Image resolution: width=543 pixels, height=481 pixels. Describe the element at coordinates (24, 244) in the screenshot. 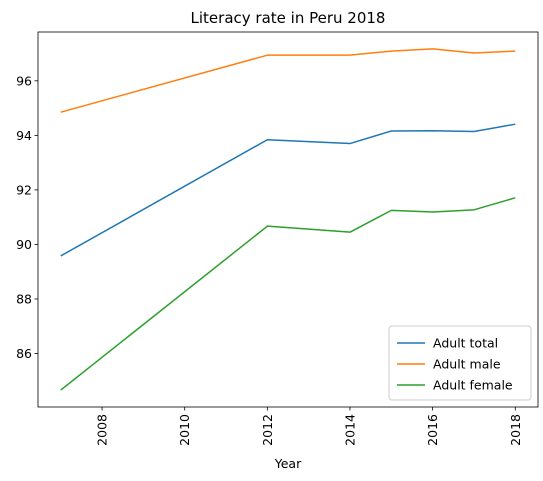

I see `y-tick-label-3: 90` at that location.